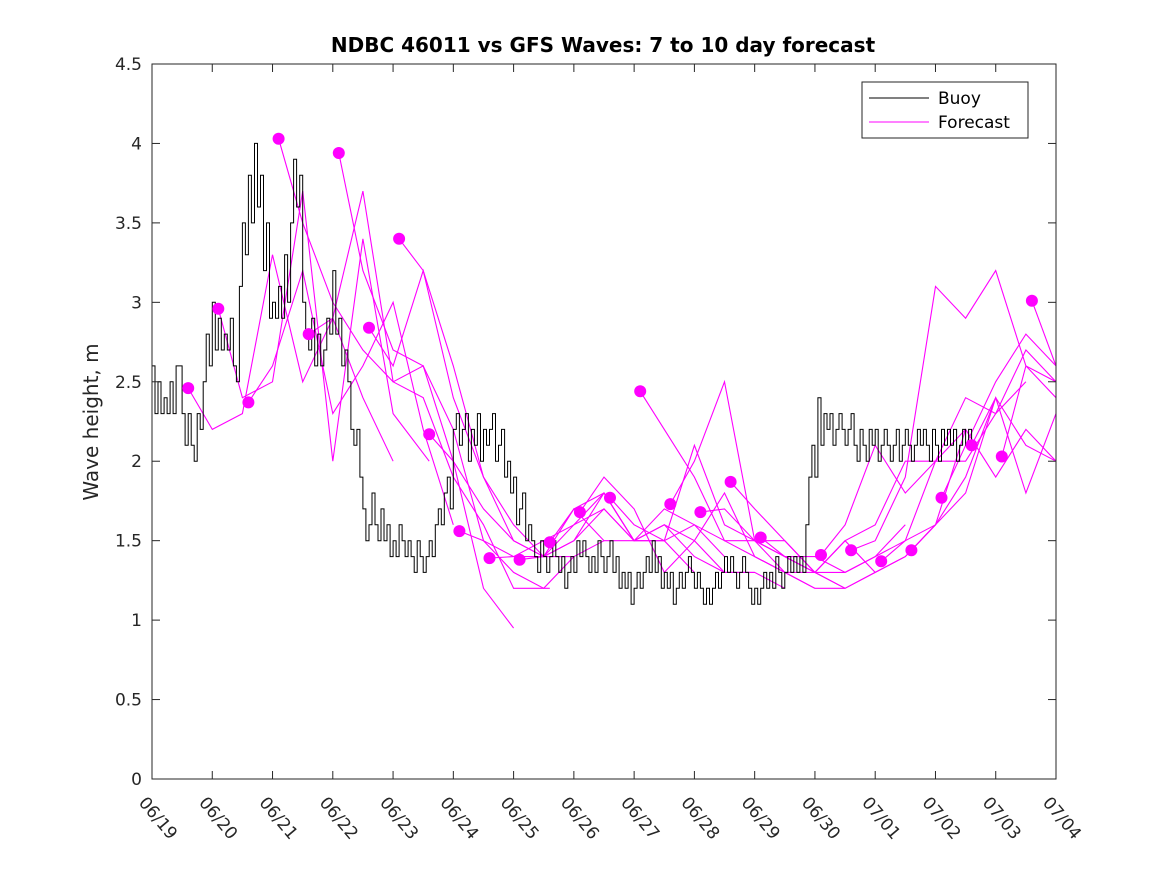  Describe the element at coordinates (128, 224) in the screenshot. I see `y-tick-label: 3.5` at that location.